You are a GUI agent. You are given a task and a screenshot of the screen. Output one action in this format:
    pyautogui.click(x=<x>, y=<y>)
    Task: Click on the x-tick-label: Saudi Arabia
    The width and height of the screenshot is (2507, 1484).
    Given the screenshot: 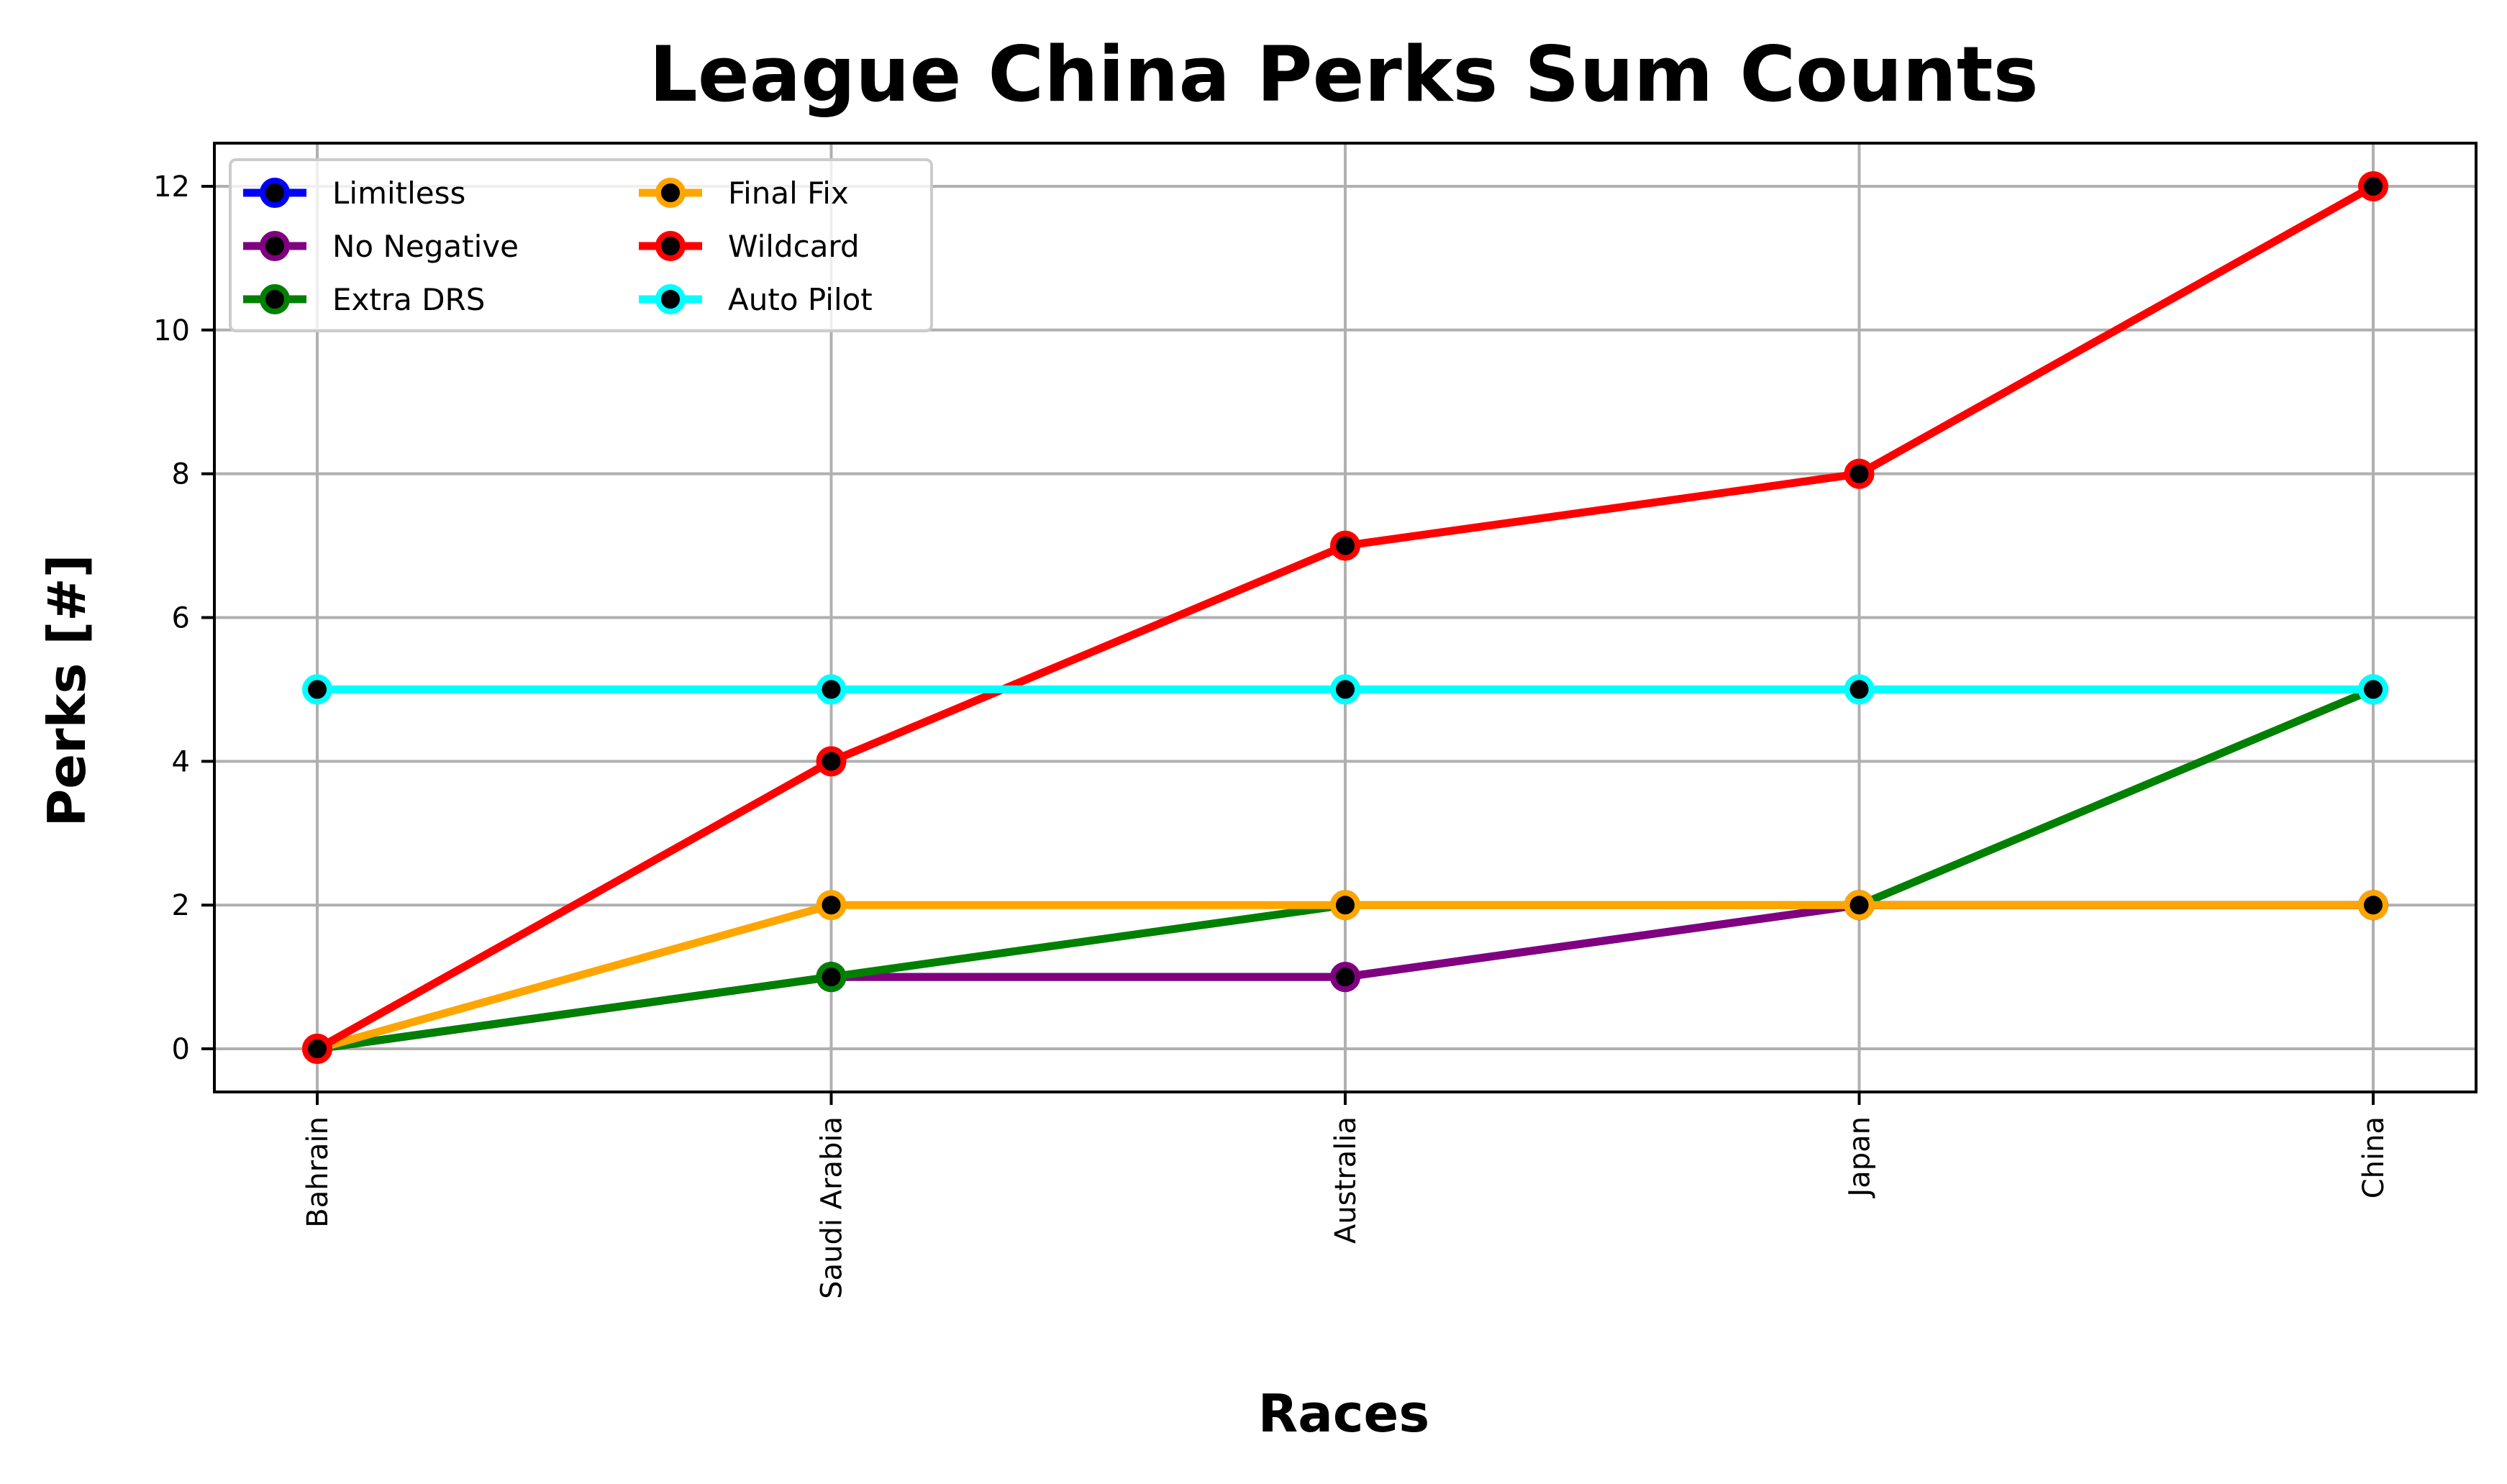 What is the action you would take?
    pyautogui.click(x=832, y=1207)
    